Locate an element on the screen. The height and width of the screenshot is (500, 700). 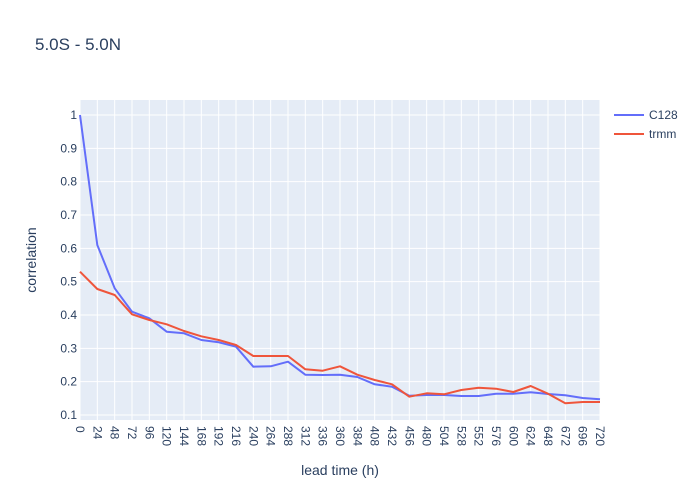
x-tick-label: 144 is located at coordinates (184, 436).